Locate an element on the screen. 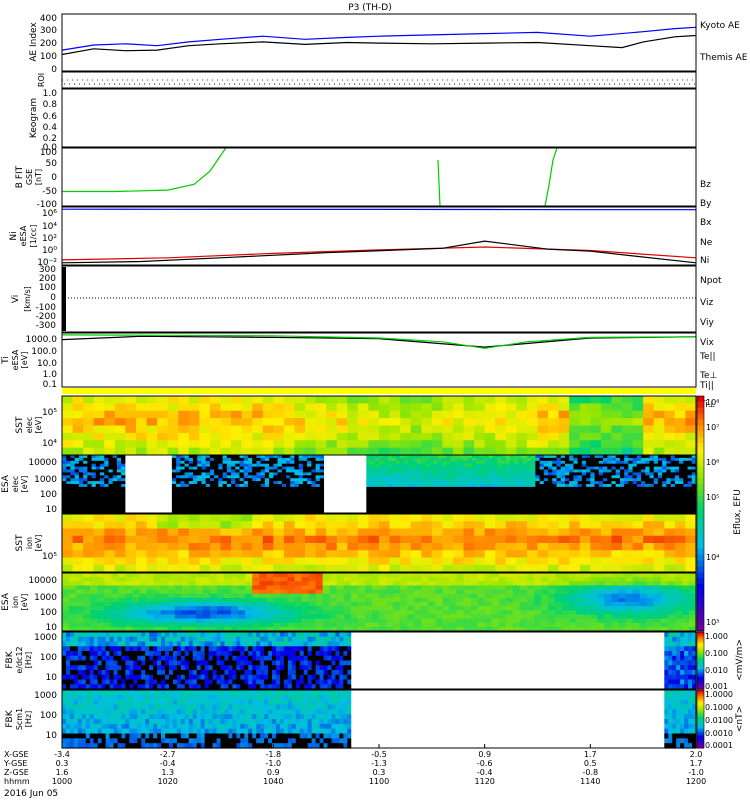 The width and height of the screenshot is (750, 800). fbk1-ylabel-2: e/dc12 is located at coordinates (19, 659).